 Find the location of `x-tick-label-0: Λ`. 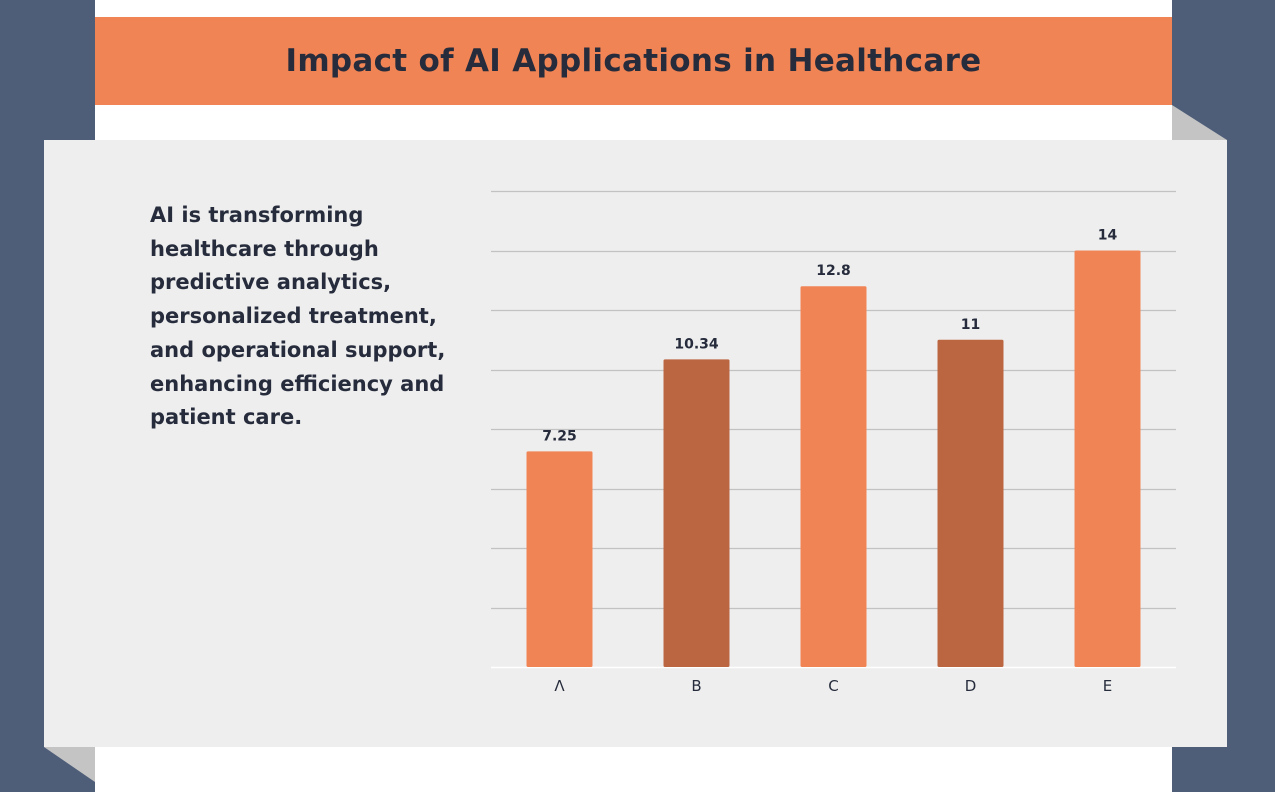

x-tick-label-0: Λ is located at coordinates (559, 686).